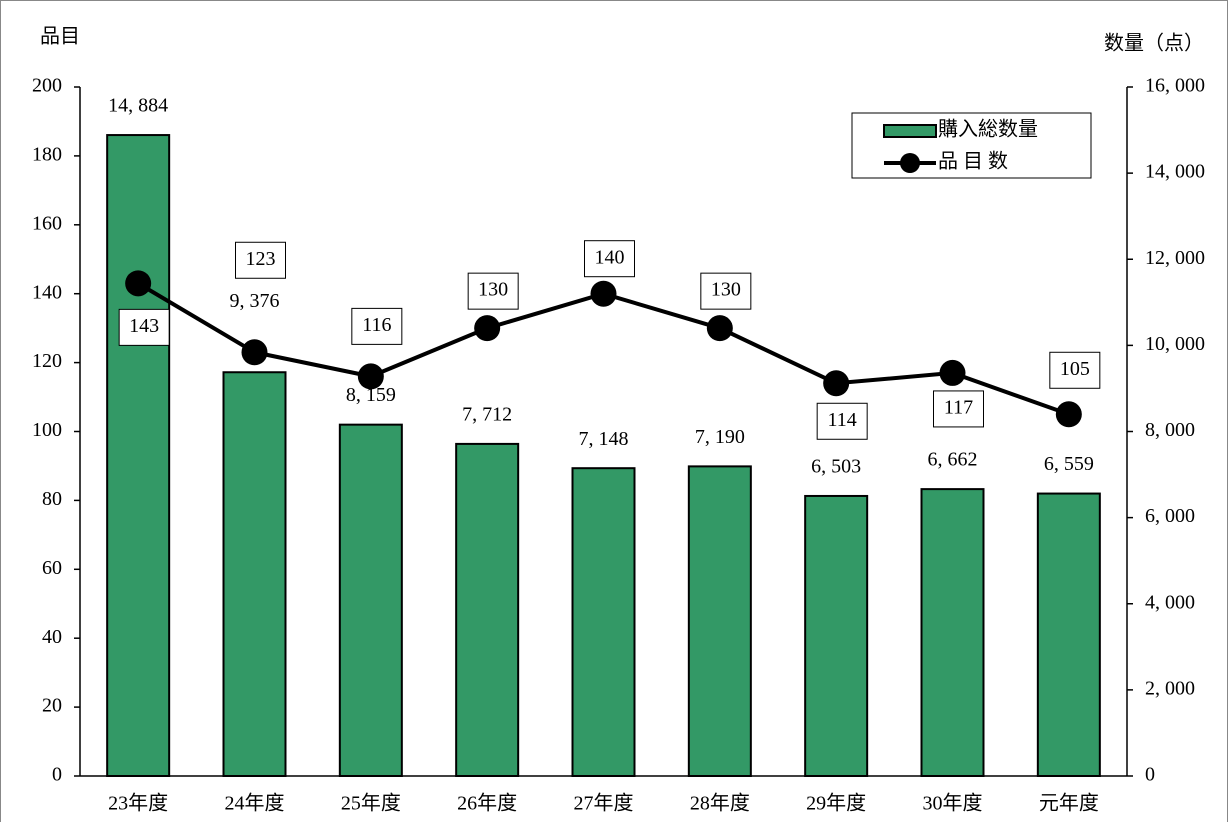 This screenshot has width=1229, height=822. Describe the element at coordinates (836, 467) in the screenshot. I see `bar-value-label: 6, 503` at that location.